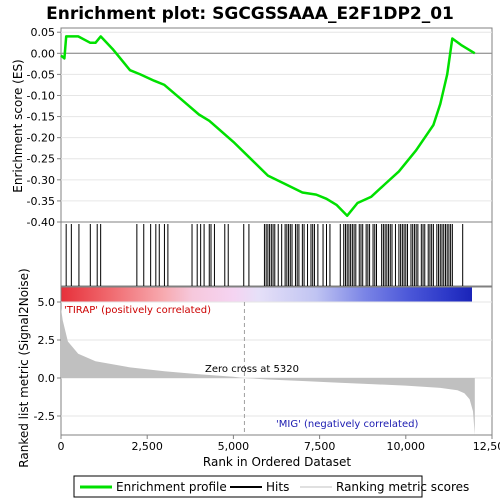  I want to click on es-y-tick-label: -0.40, so click(41, 222).